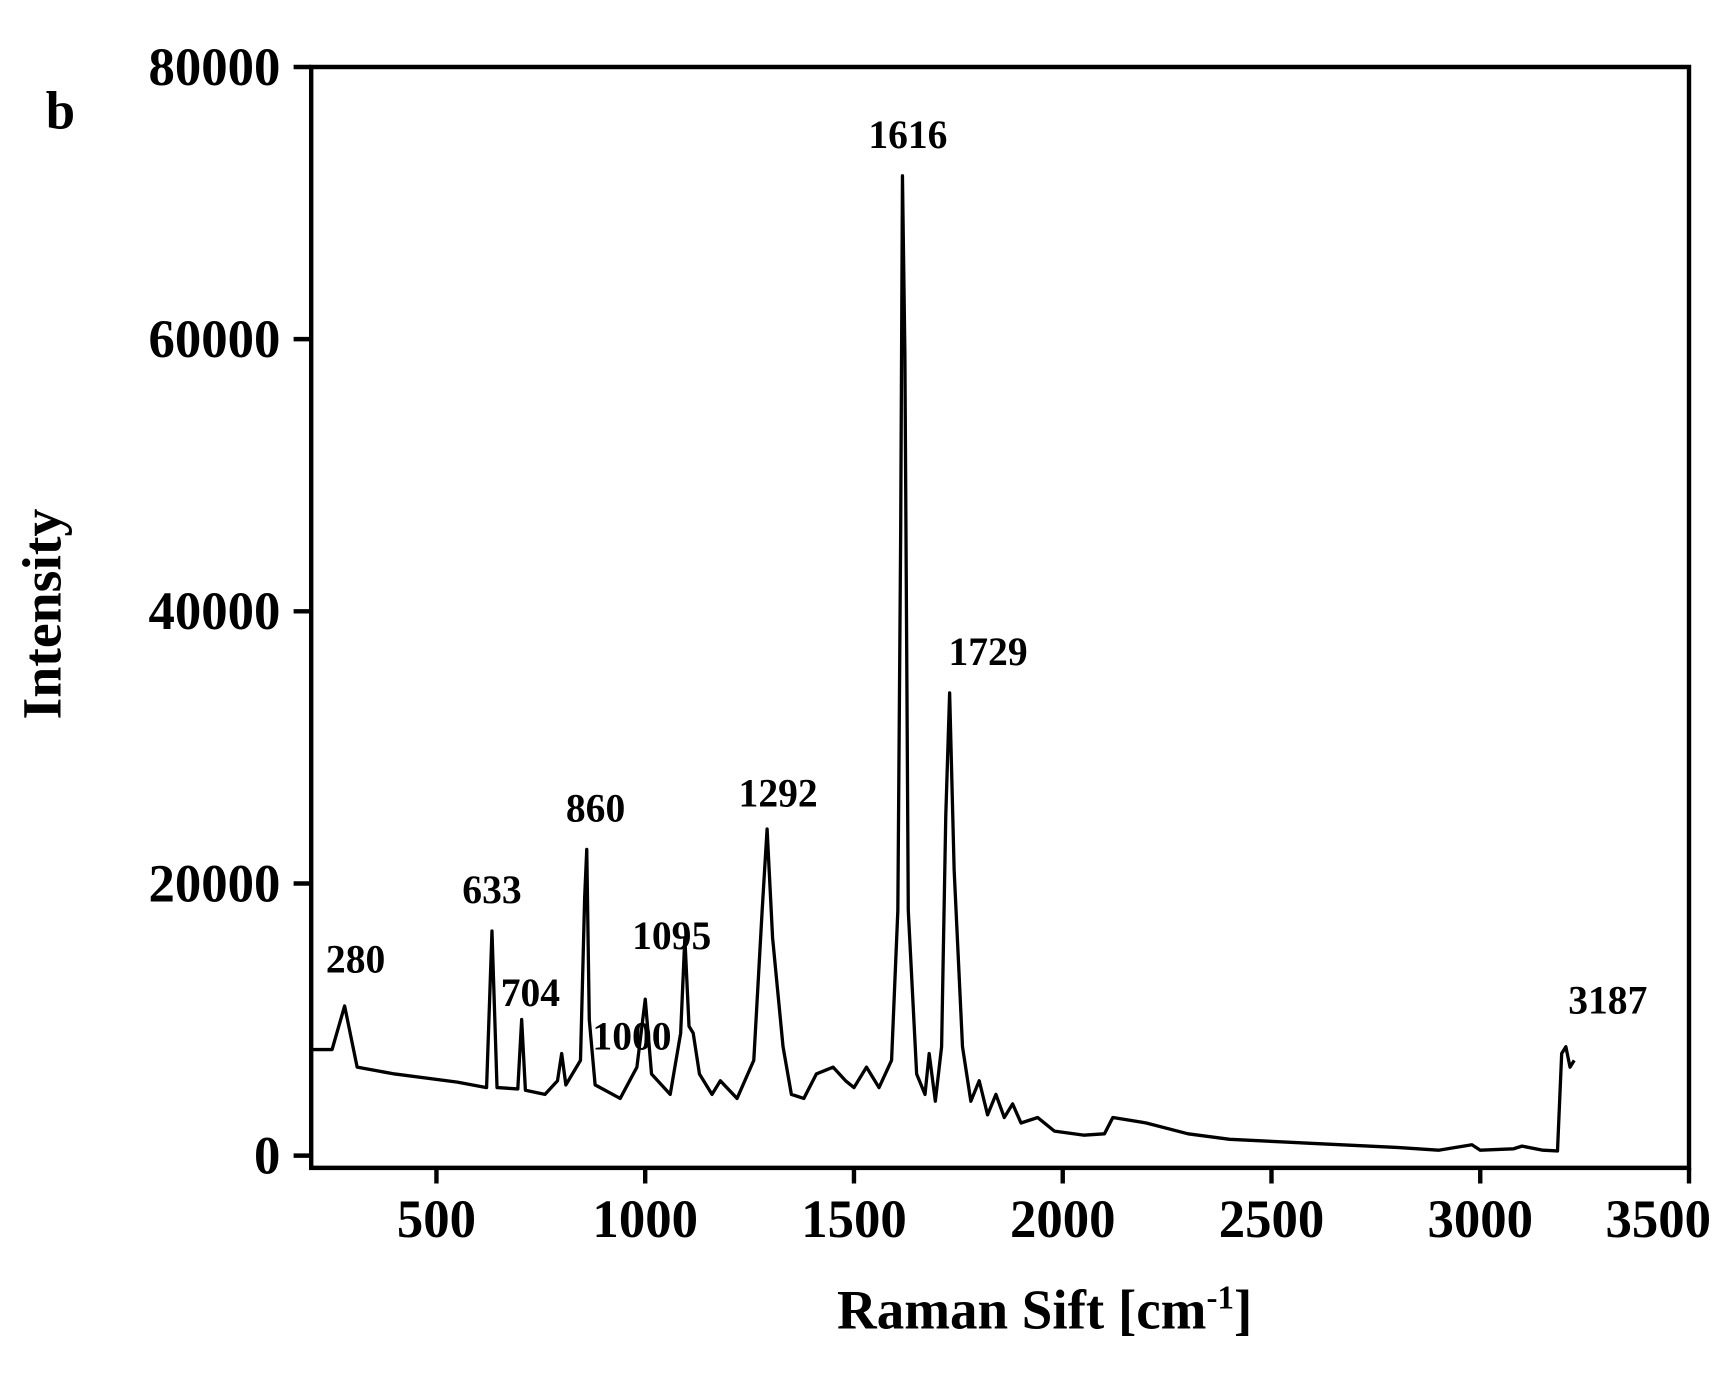  I want to click on y-tick-label: 20000, so click(214, 883).